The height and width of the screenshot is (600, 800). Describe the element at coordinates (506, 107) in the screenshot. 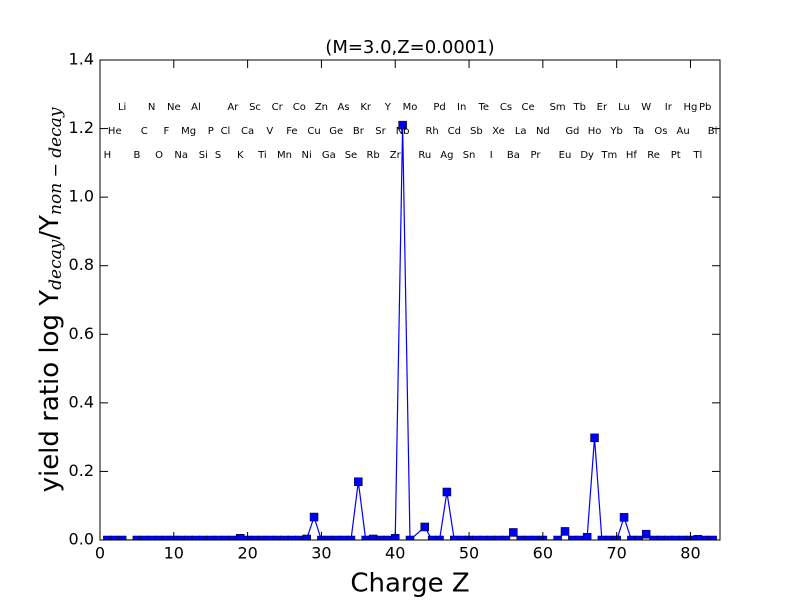

I see `element-label: Cs` at that location.